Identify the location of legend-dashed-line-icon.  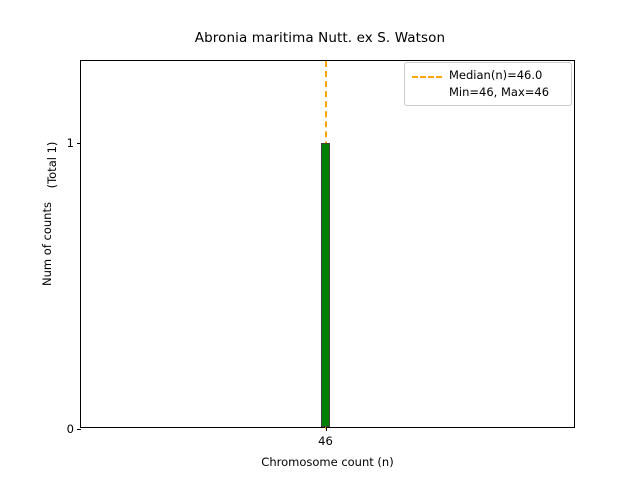
(427, 77).